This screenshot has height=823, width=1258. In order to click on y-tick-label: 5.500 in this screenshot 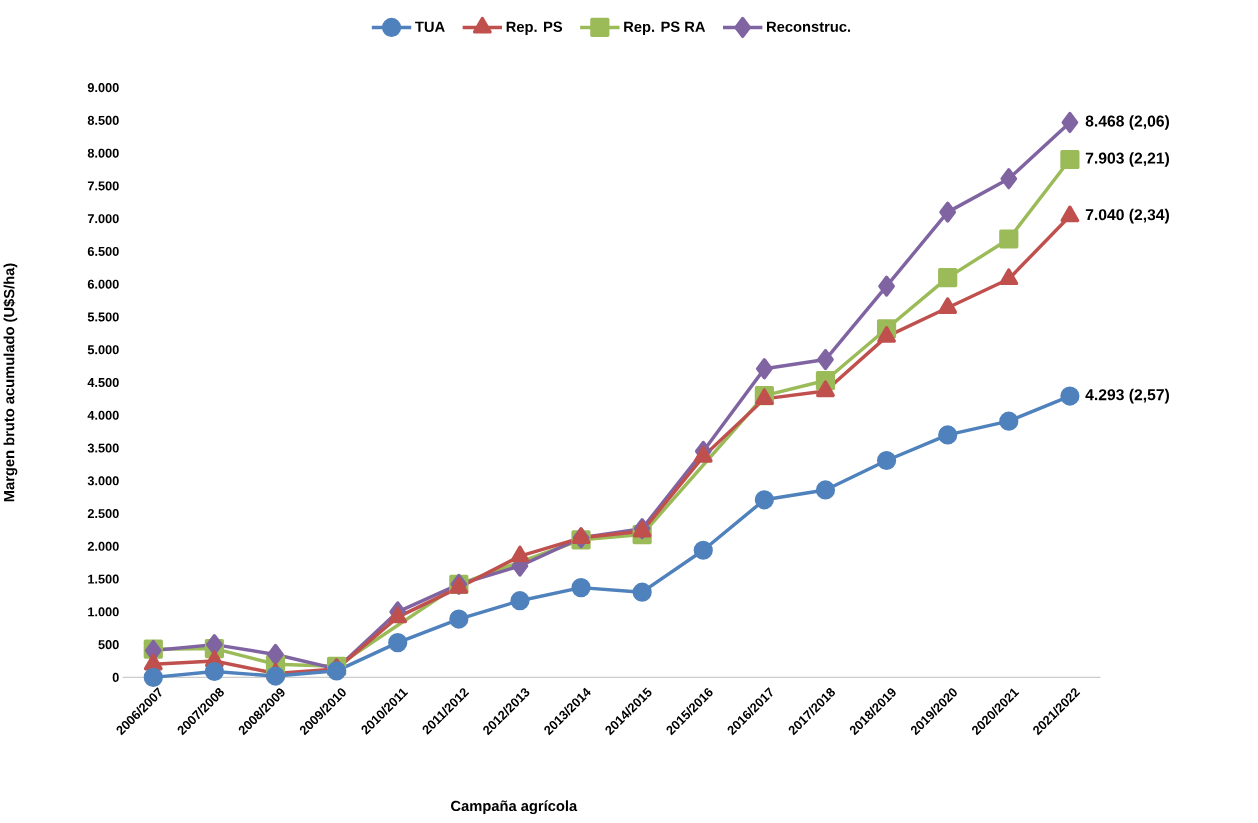, I will do `click(103, 317)`.